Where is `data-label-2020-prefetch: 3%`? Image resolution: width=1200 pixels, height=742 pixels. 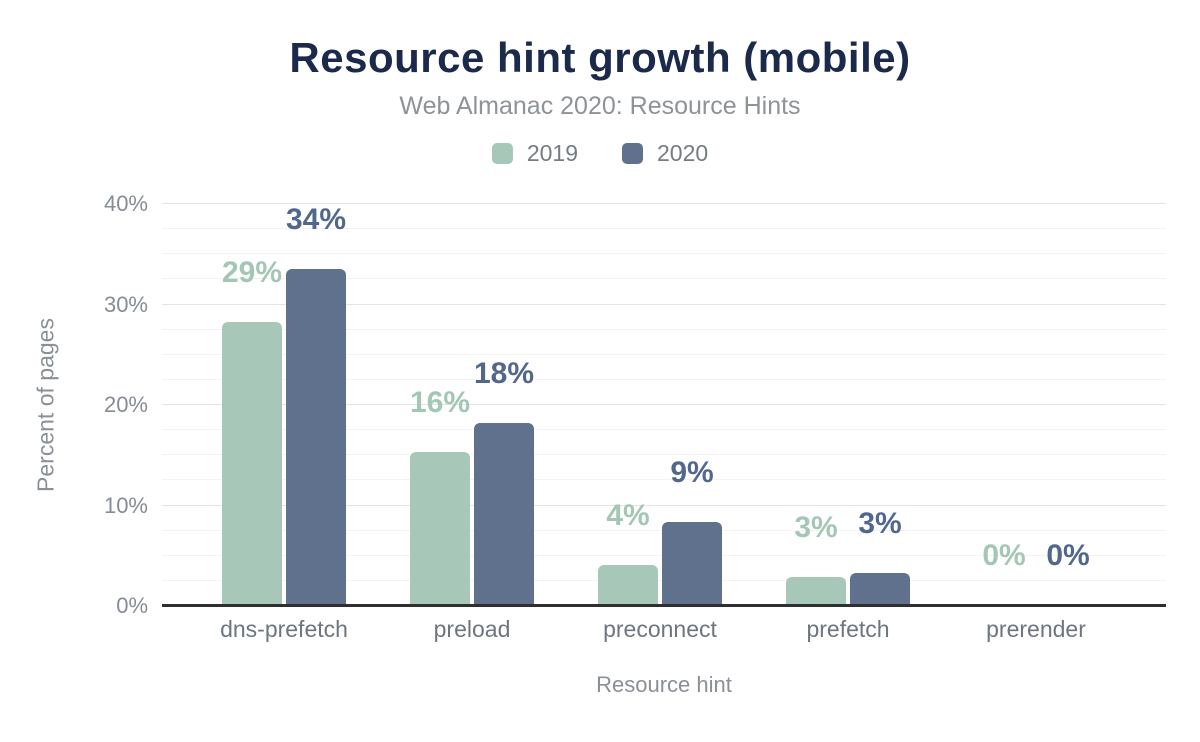
data-label-2020-prefetch: 3% is located at coordinates (880, 523).